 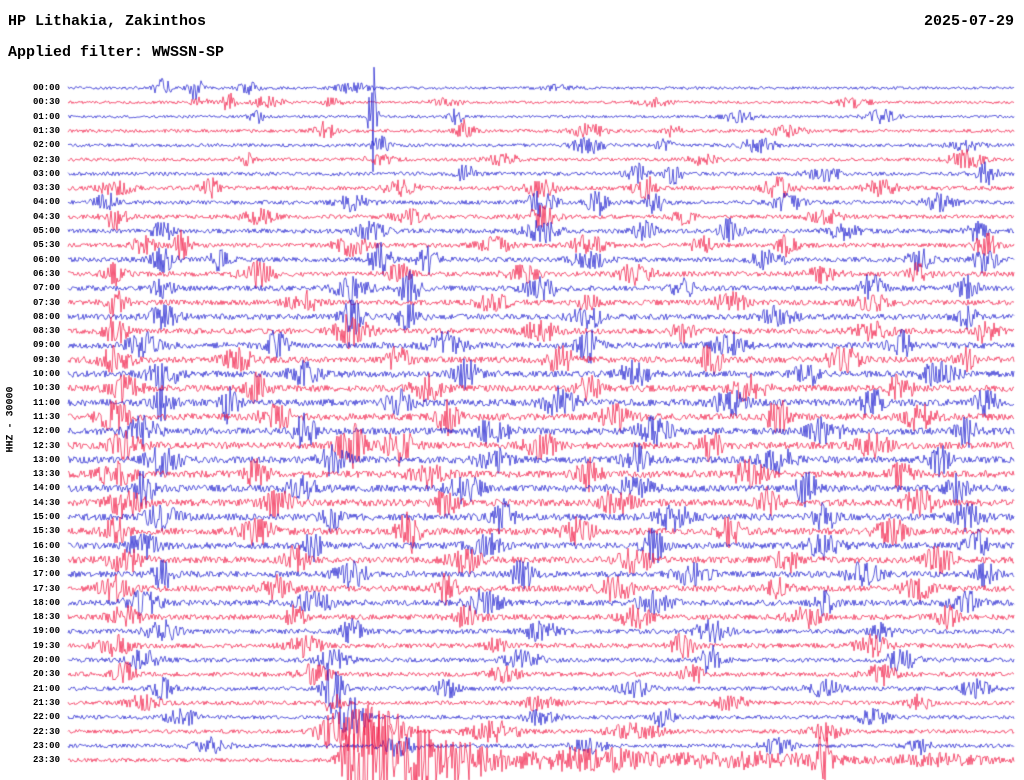 What do you see at coordinates (46, 145) in the screenshot?
I see `time-label: 02:00` at bounding box center [46, 145].